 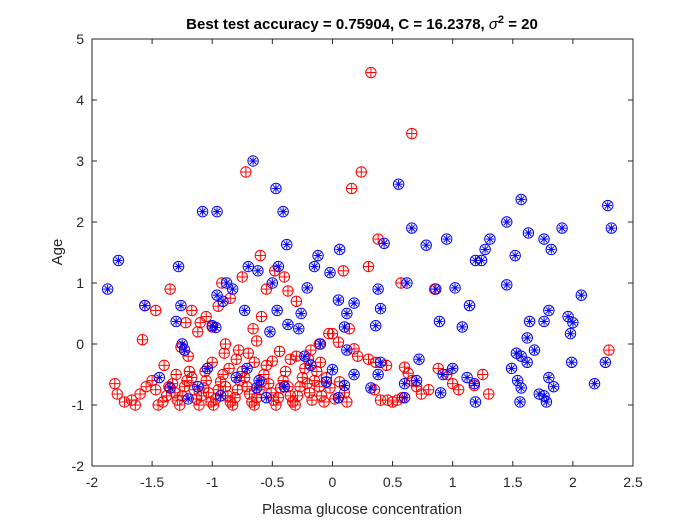 What do you see at coordinates (573, 482) in the screenshot?
I see `x-tick-label: 2` at bounding box center [573, 482].